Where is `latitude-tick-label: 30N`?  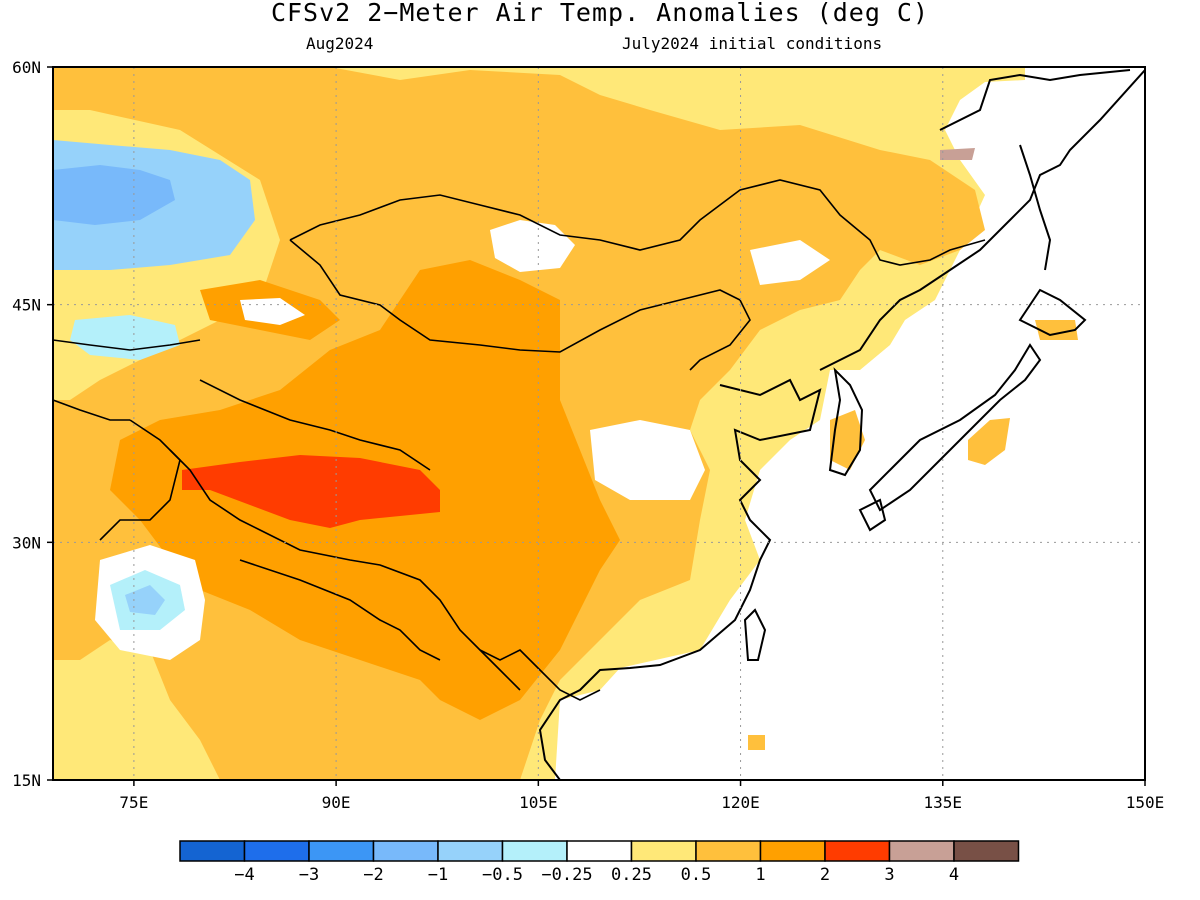 latitude-tick-label: 30N is located at coordinates (26, 542).